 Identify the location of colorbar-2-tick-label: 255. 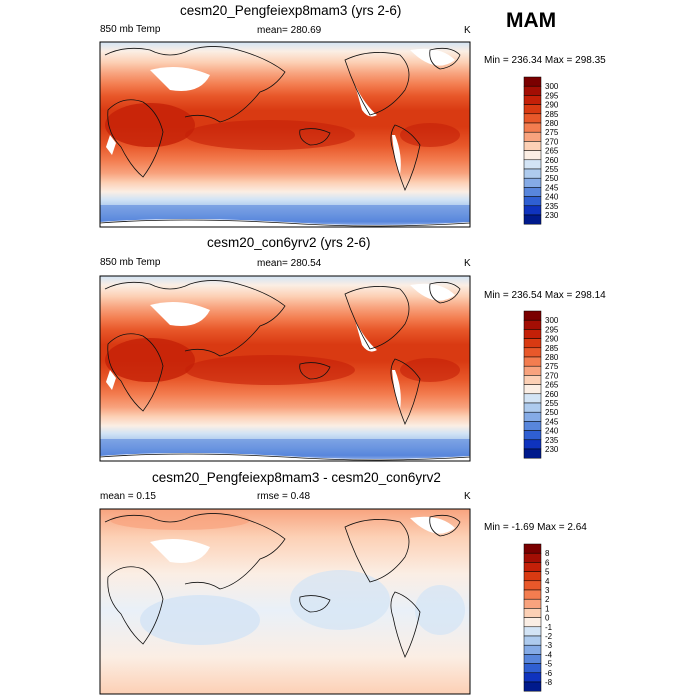
(552, 403).